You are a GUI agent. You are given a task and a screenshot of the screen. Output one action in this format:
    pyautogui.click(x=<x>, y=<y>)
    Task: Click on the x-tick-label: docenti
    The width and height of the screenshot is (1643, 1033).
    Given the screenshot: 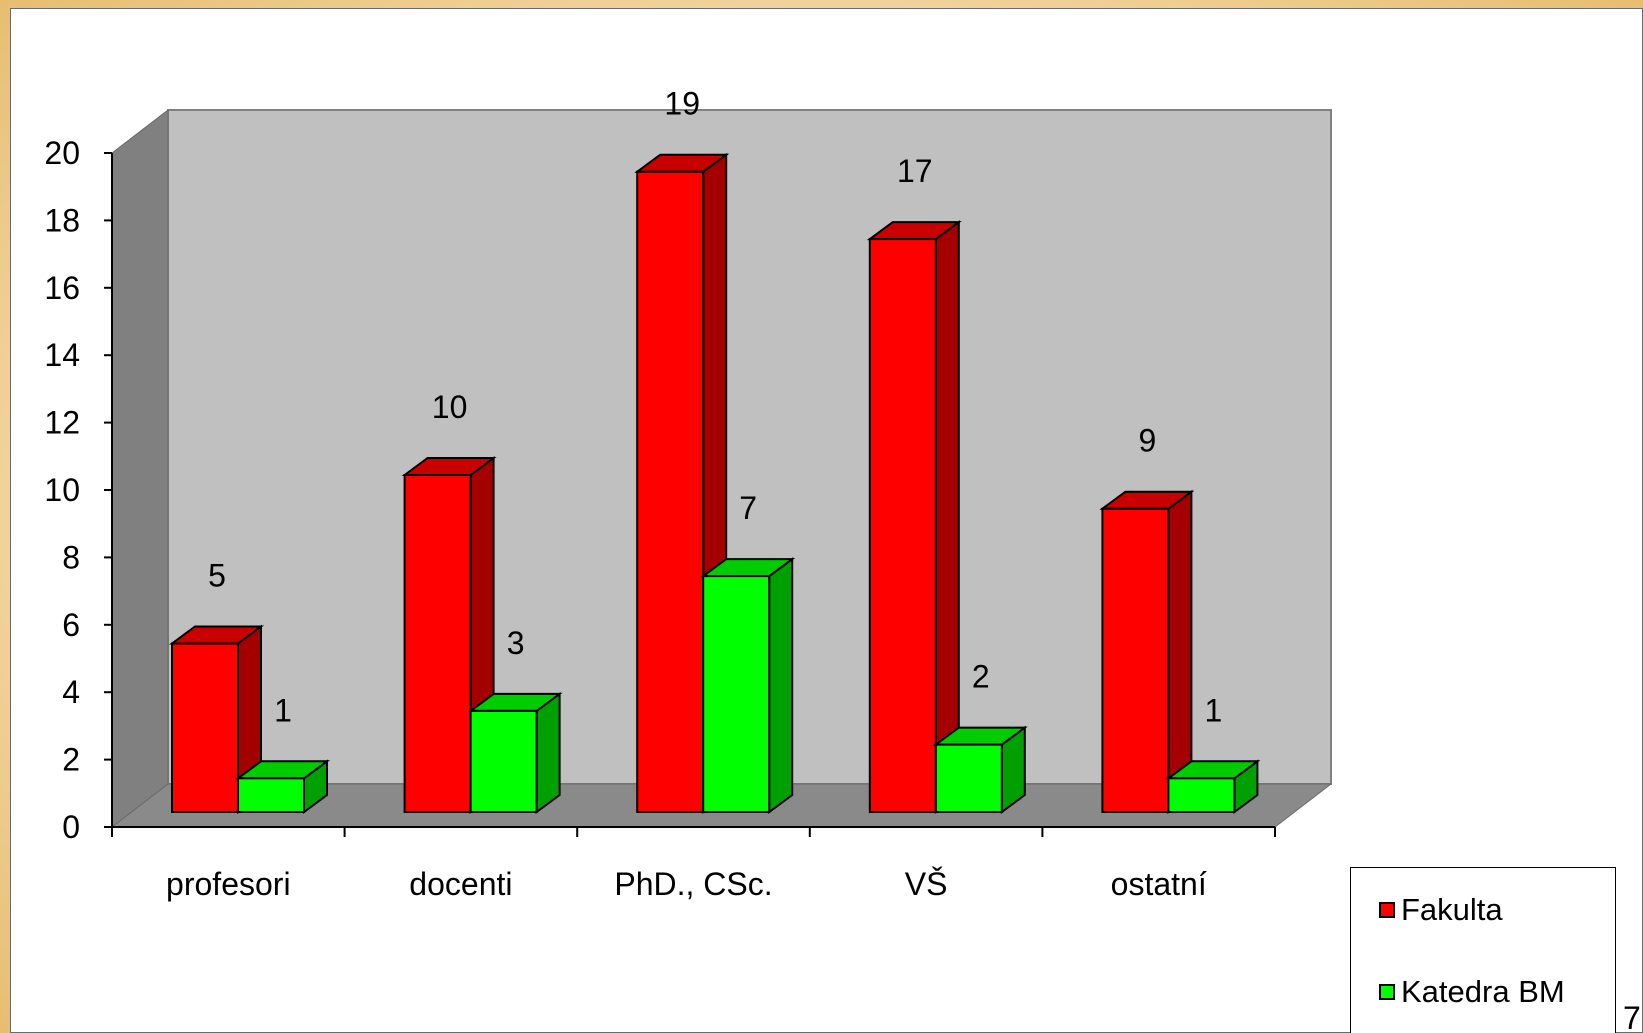 What is the action you would take?
    pyautogui.click(x=460, y=884)
    